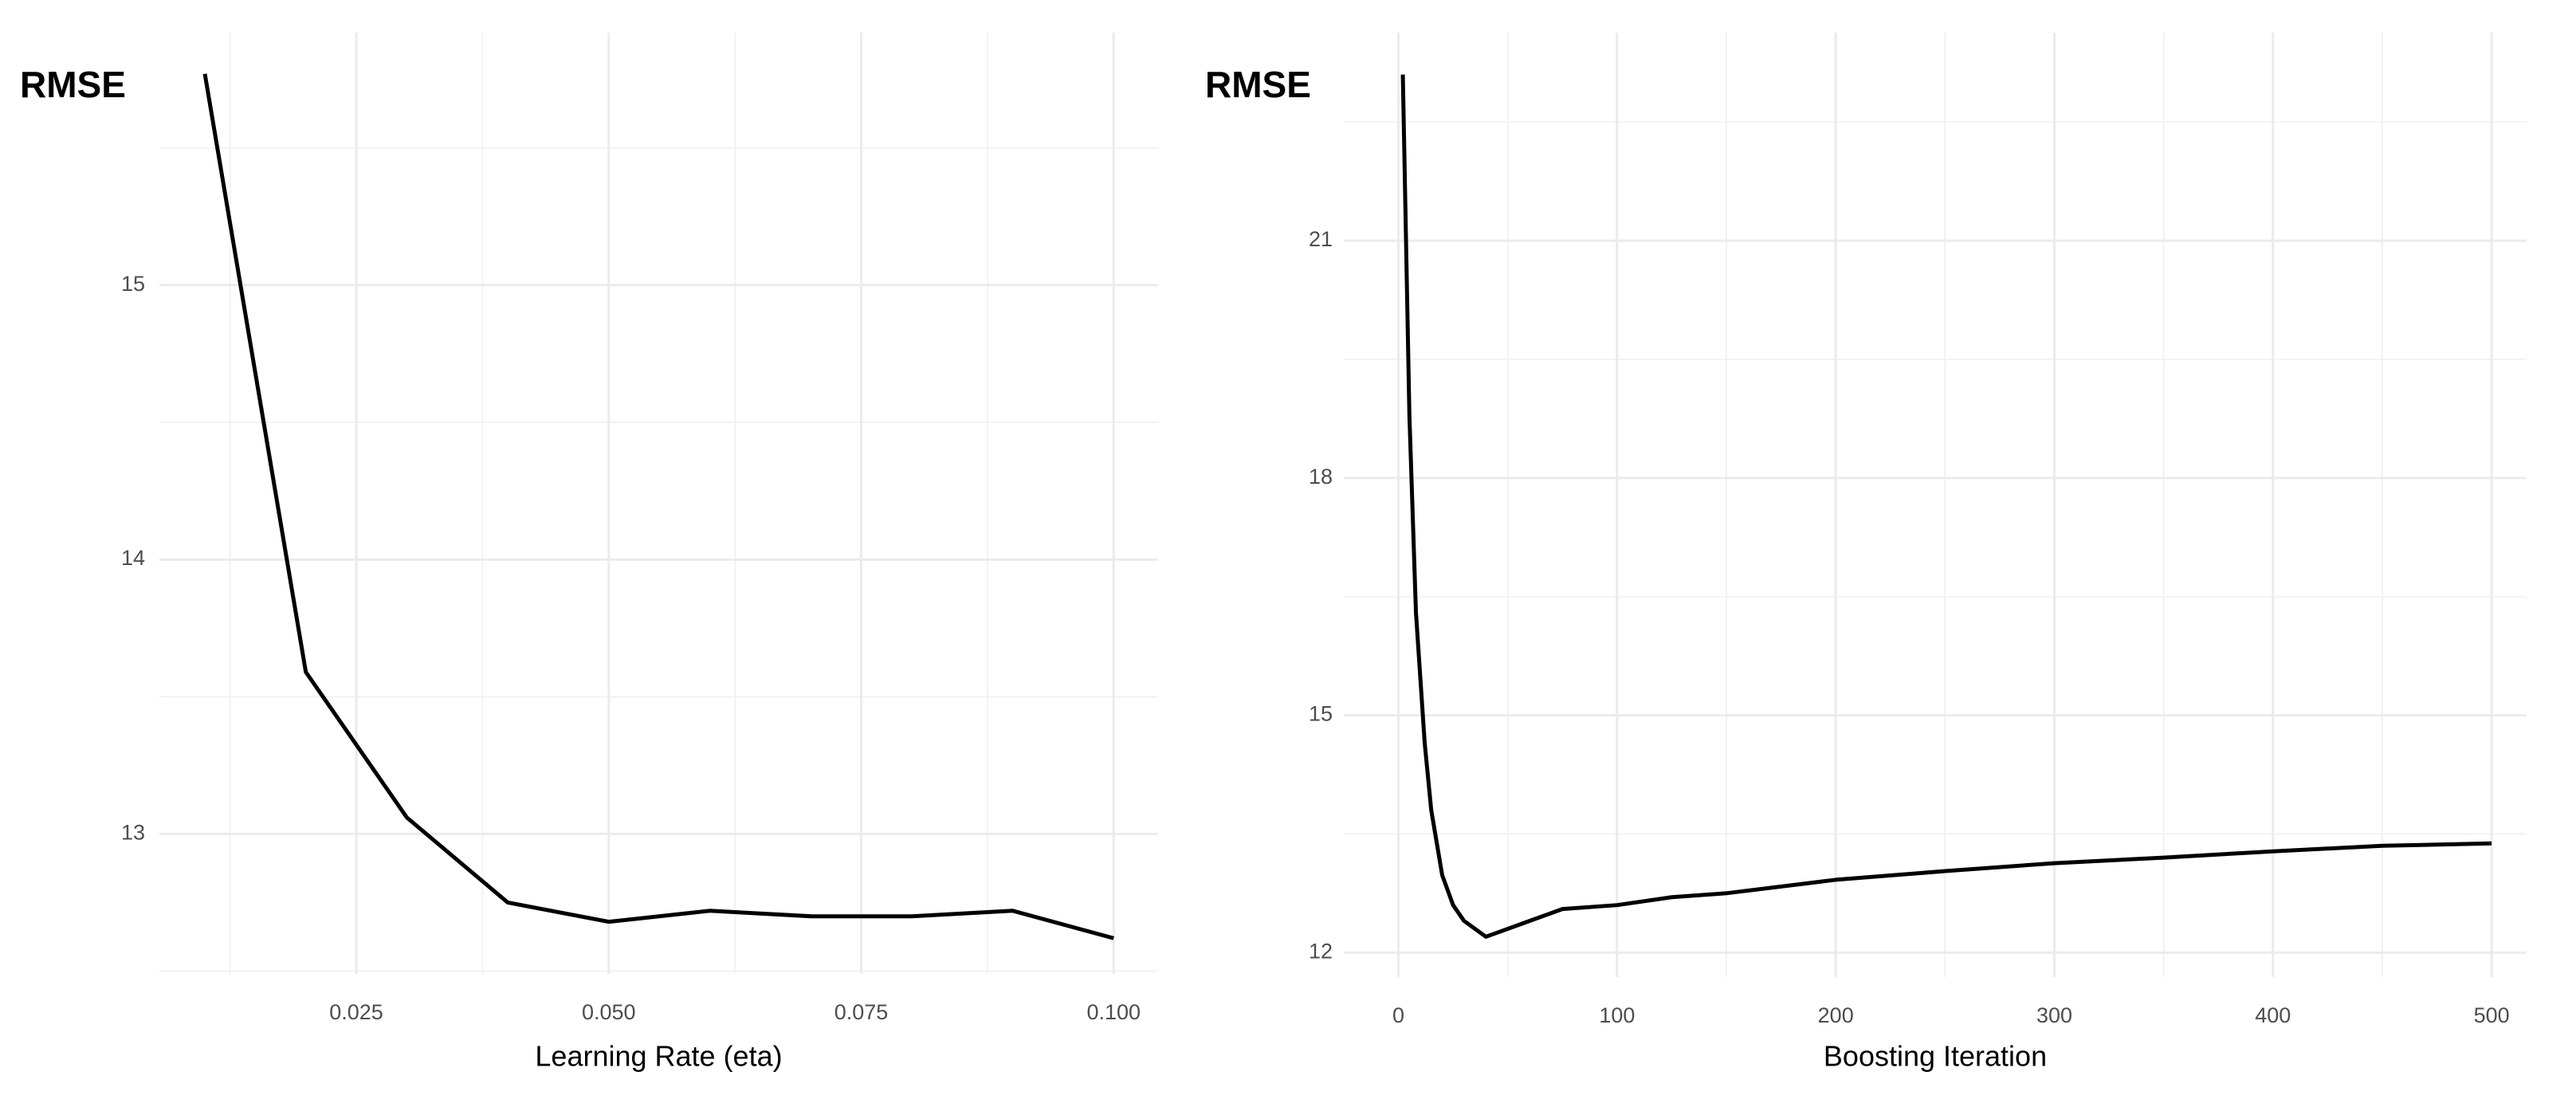  What do you see at coordinates (1836, 1015) in the screenshot?
I see `x-tick-label: 200` at bounding box center [1836, 1015].